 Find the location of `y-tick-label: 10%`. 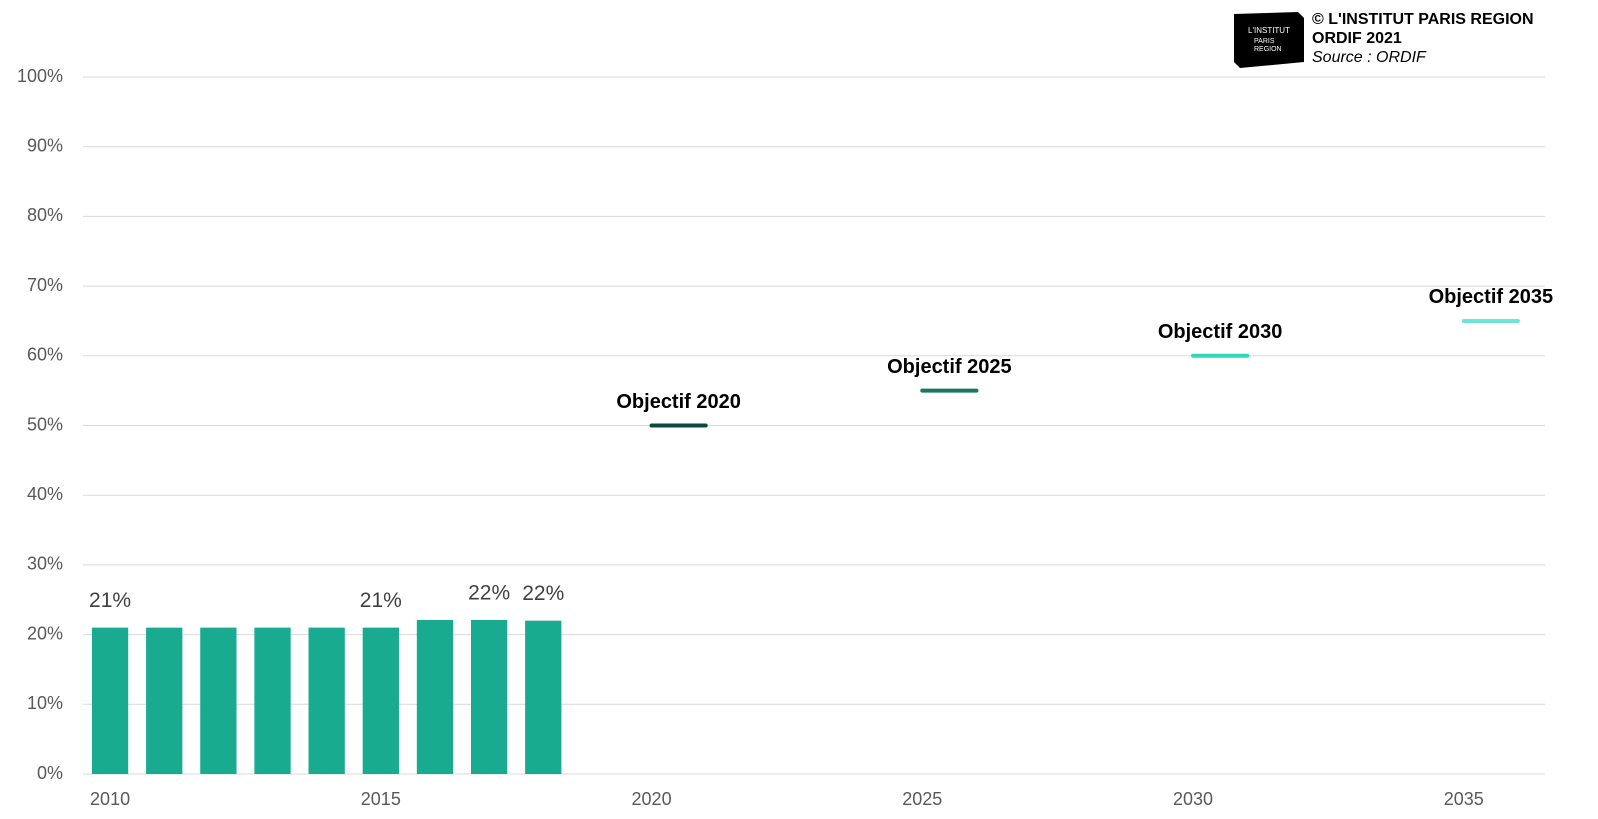

y-tick-label: 10% is located at coordinates (45, 703).